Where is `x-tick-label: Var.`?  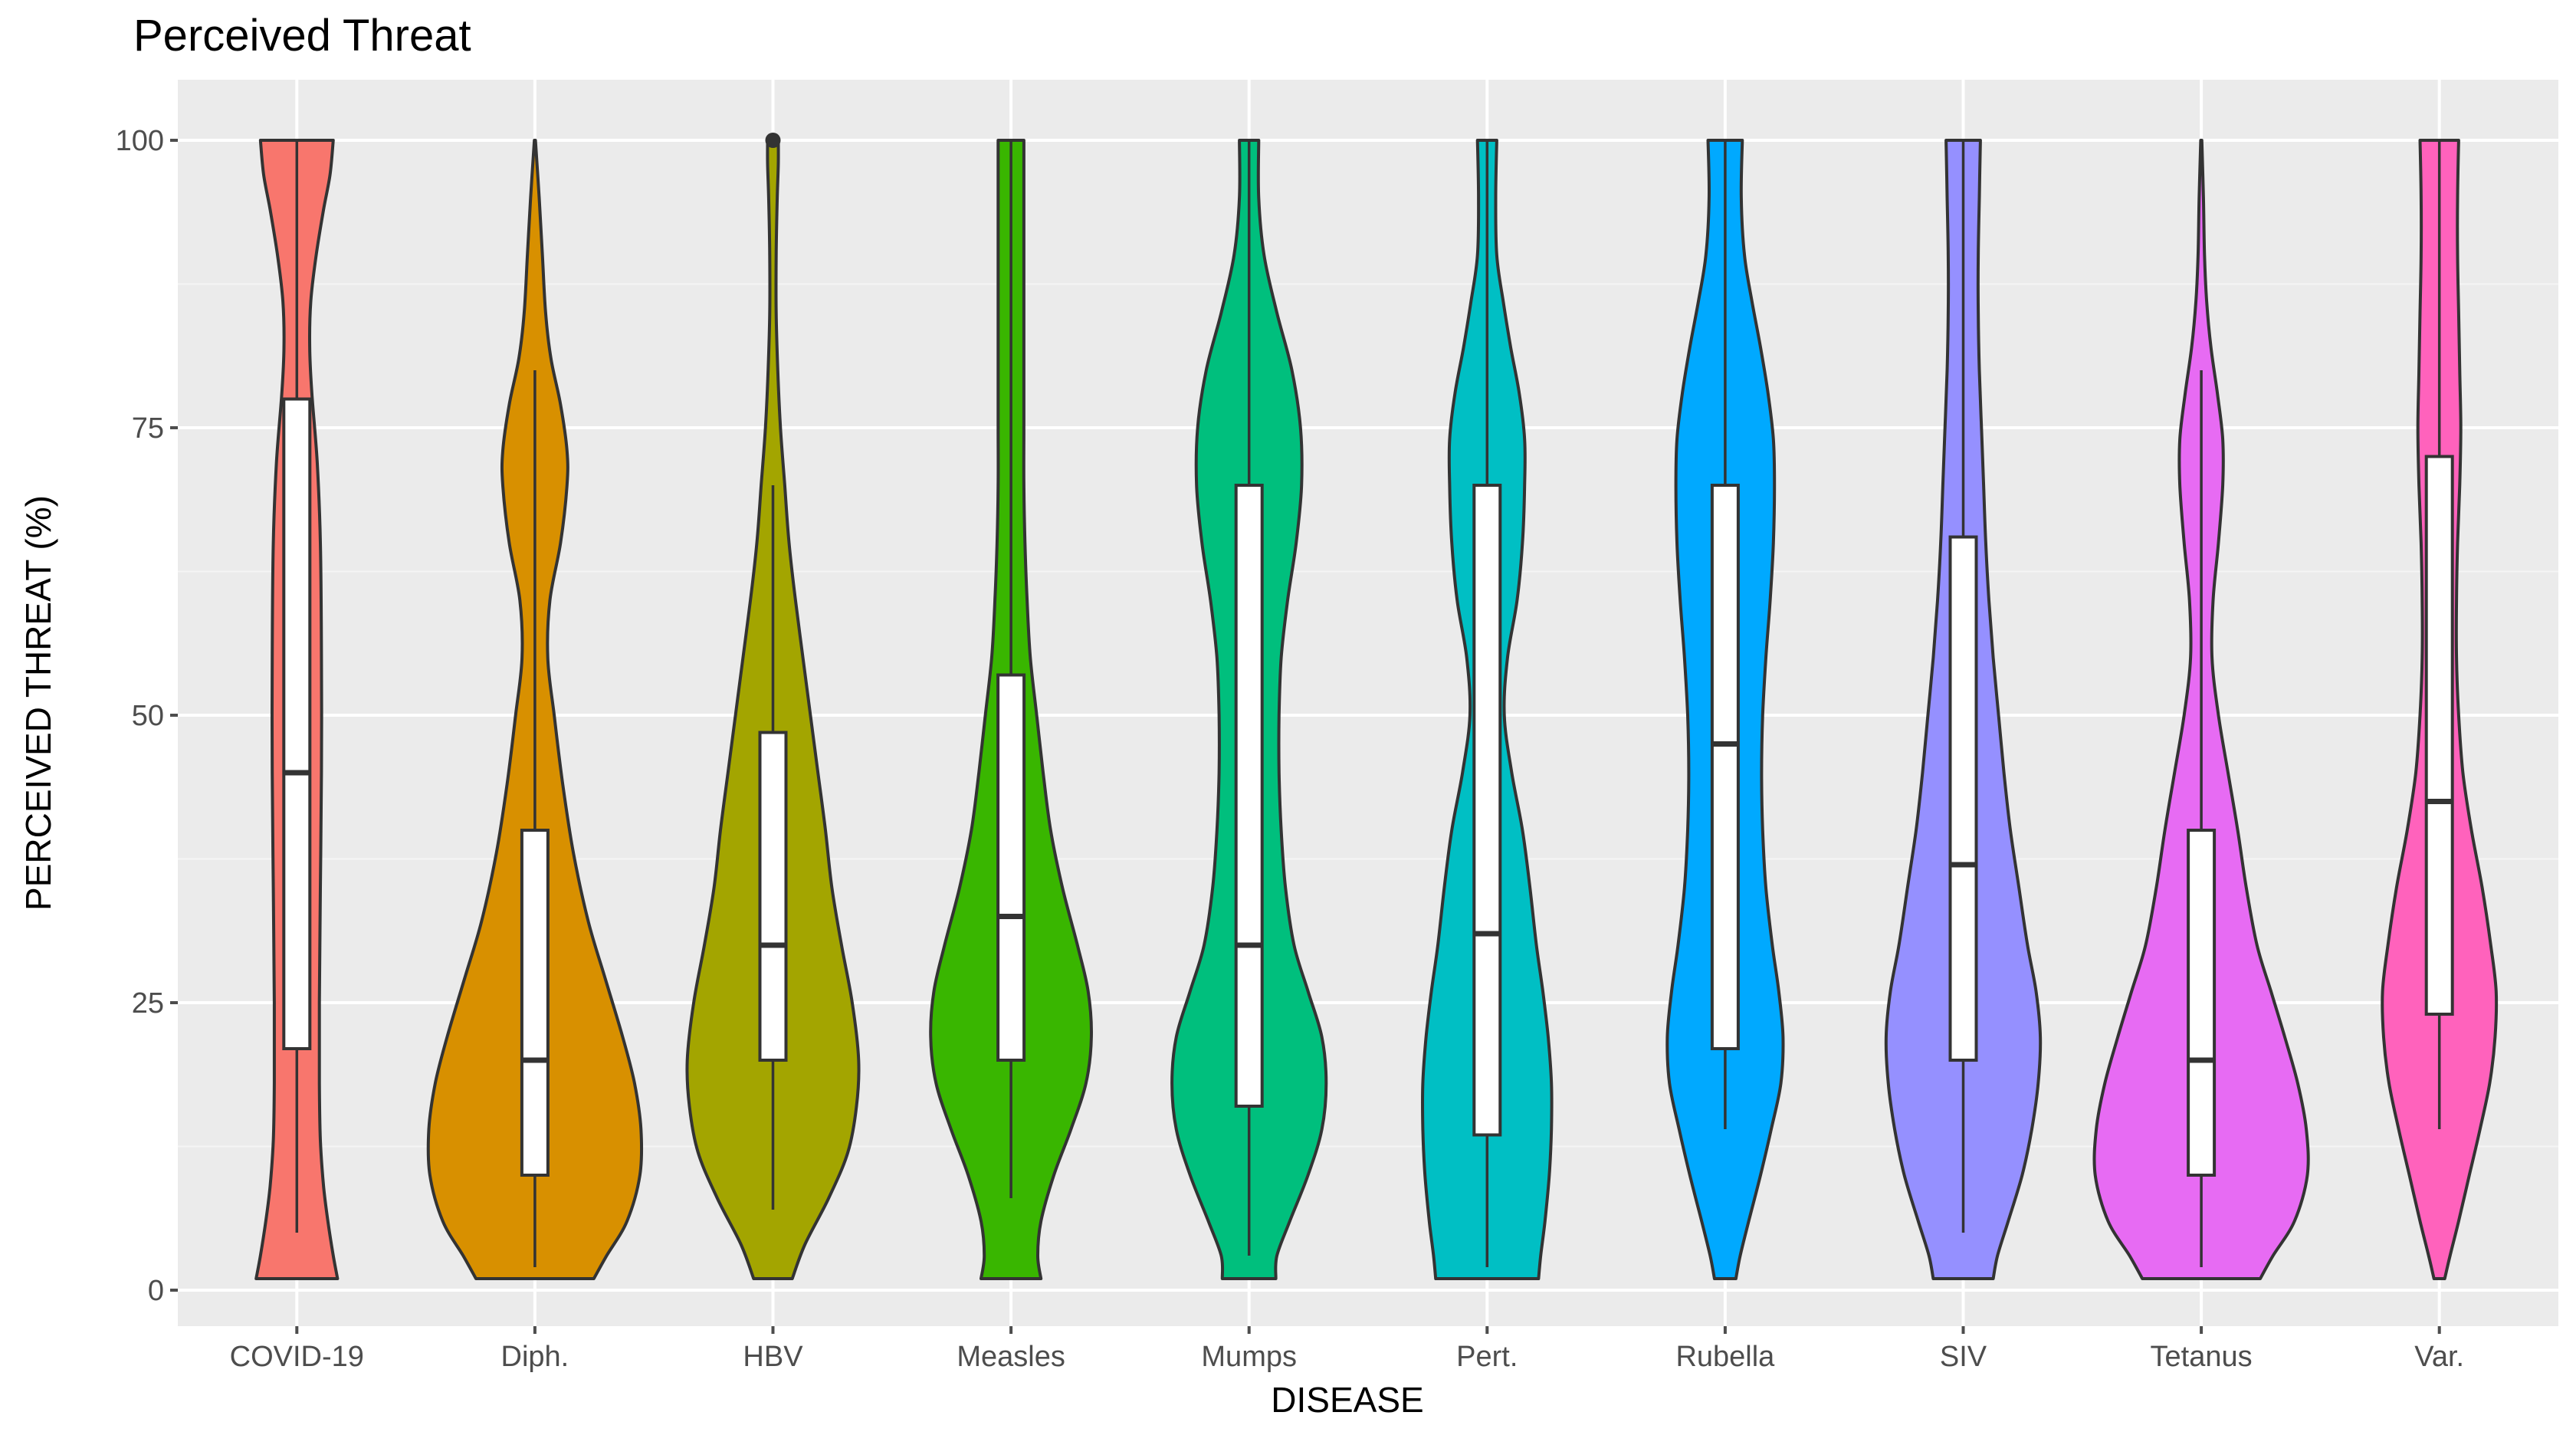
x-tick-label: Var. is located at coordinates (2439, 1357).